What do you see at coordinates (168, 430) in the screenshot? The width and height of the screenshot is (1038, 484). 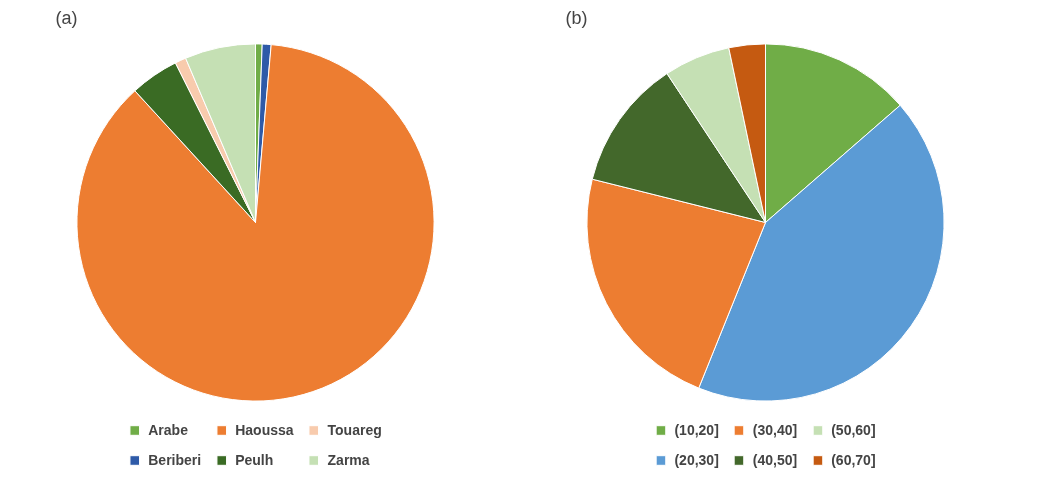 I see `legend-label: Arabe` at bounding box center [168, 430].